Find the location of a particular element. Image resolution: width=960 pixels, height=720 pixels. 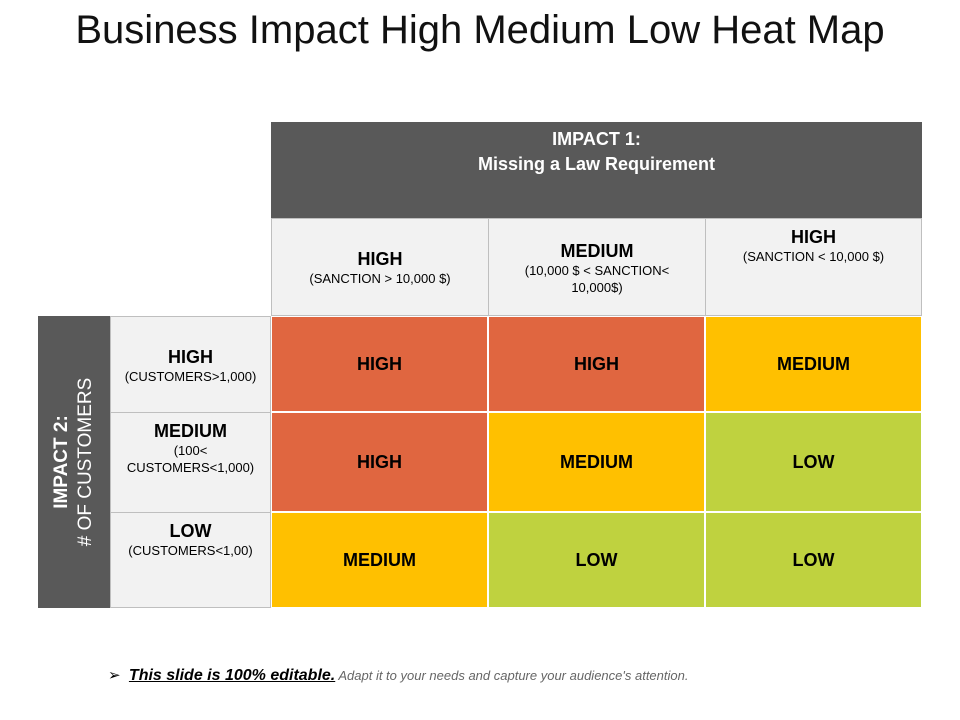

column-header-3: HIGH (SANCTION < 10,000 $) is located at coordinates (813, 267).